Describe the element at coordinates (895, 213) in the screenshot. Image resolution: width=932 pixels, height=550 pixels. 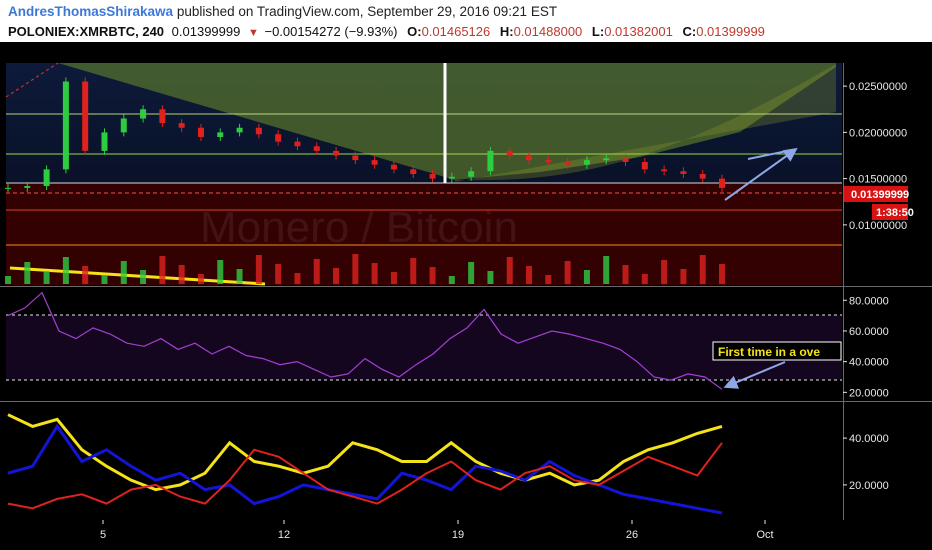
I see `countdown-badge-text: 1:38:50` at that location.